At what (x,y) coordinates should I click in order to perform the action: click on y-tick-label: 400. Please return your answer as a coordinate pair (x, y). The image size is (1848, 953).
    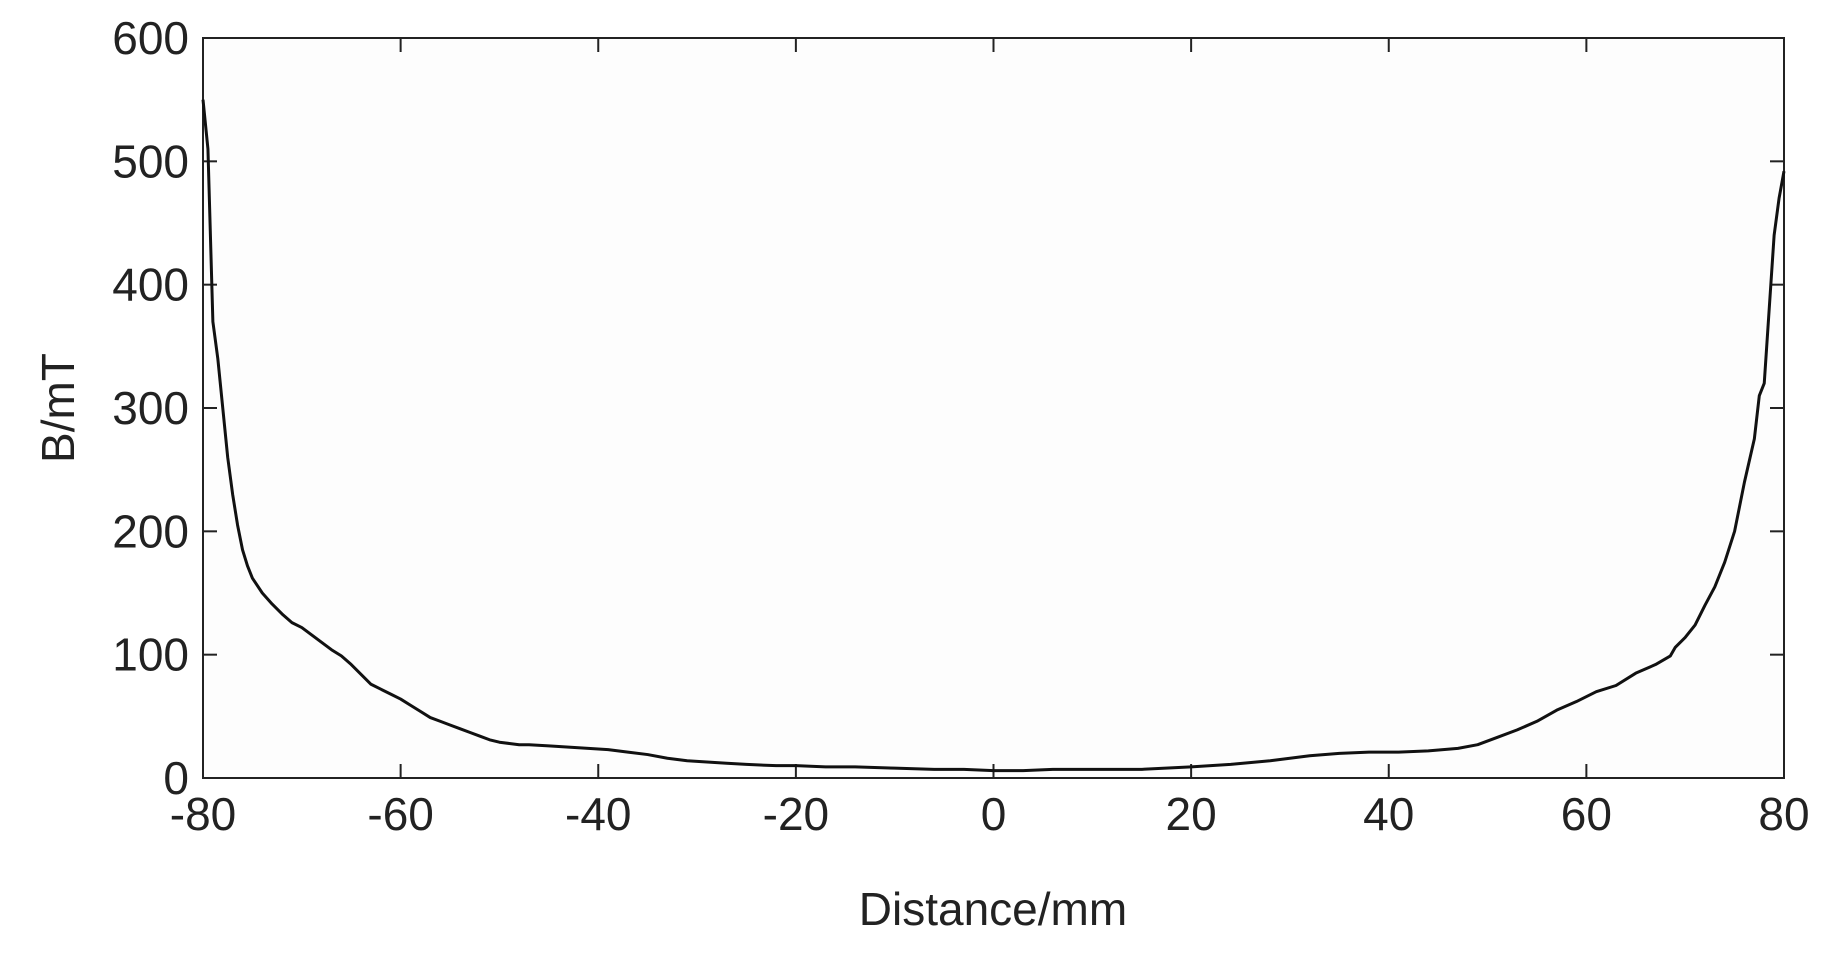
    Looking at the image, I should click on (150, 285).